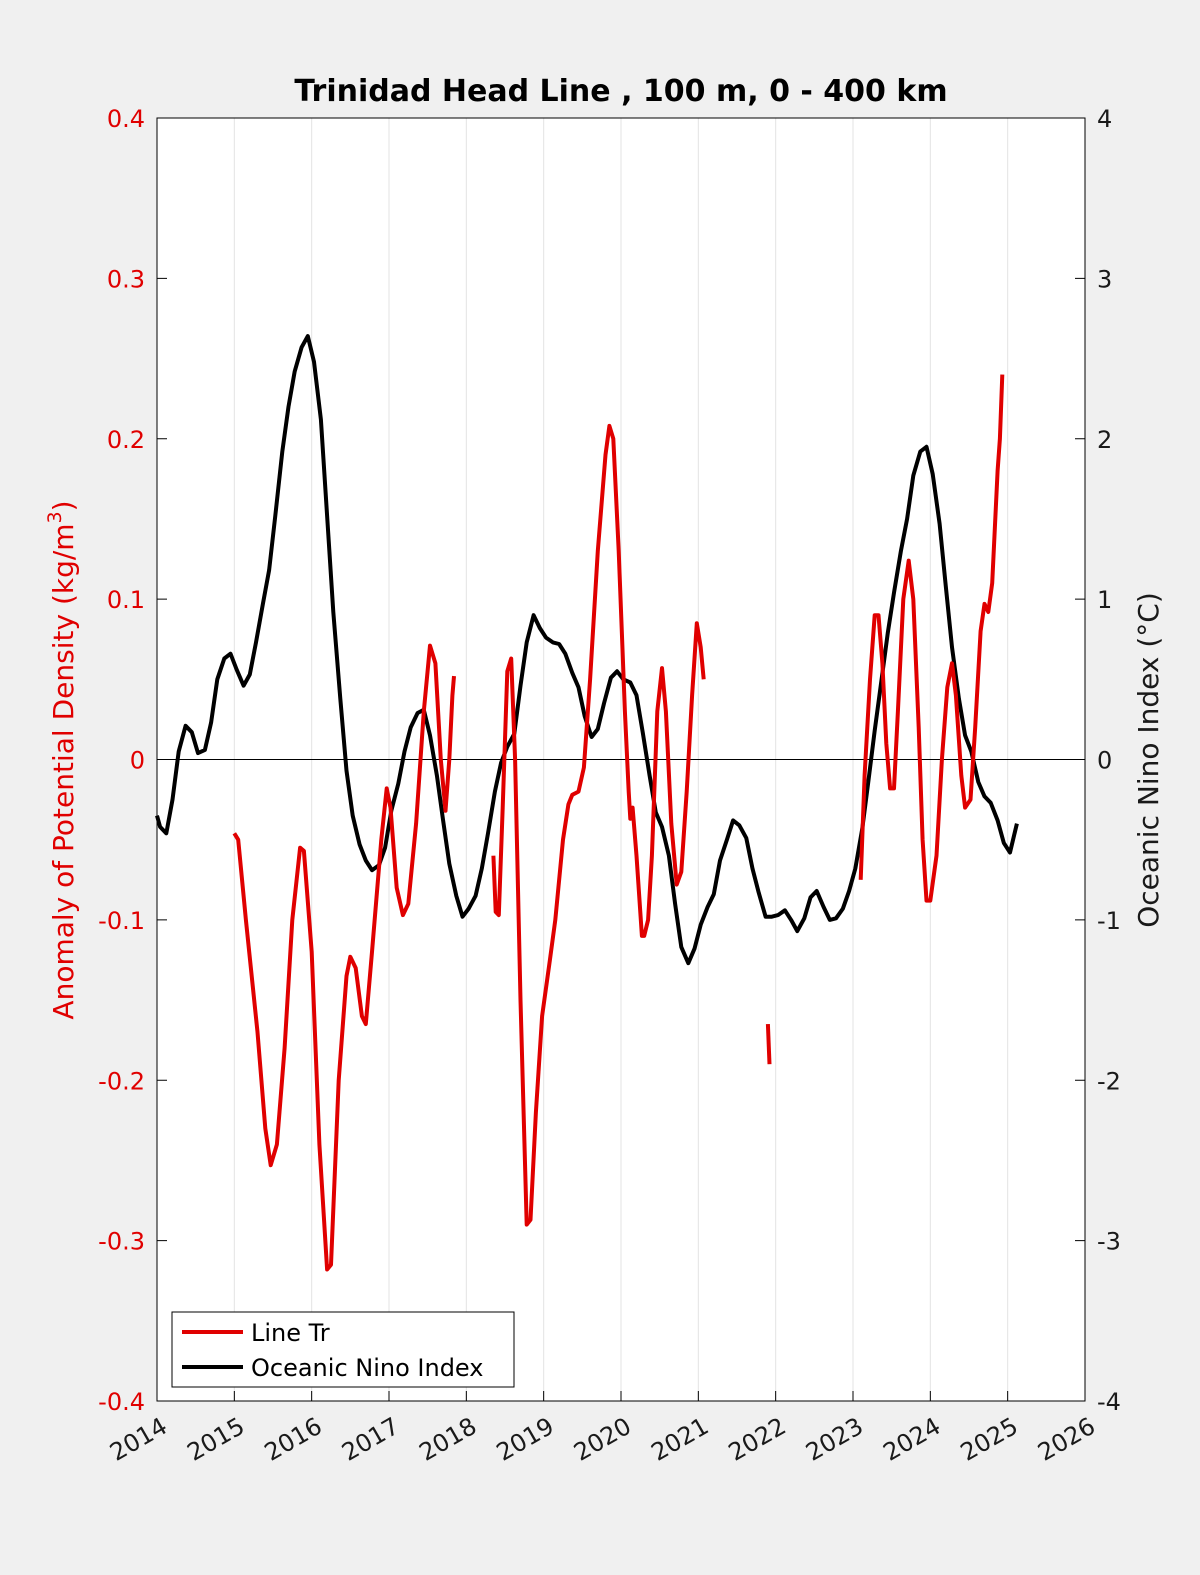 Image resolution: width=1200 pixels, height=1575 pixels. What do you see at coordinates (1109, 921) in the screenshot?
I see `y-tick-right-label: -1` at bounding box center [1109, 921].